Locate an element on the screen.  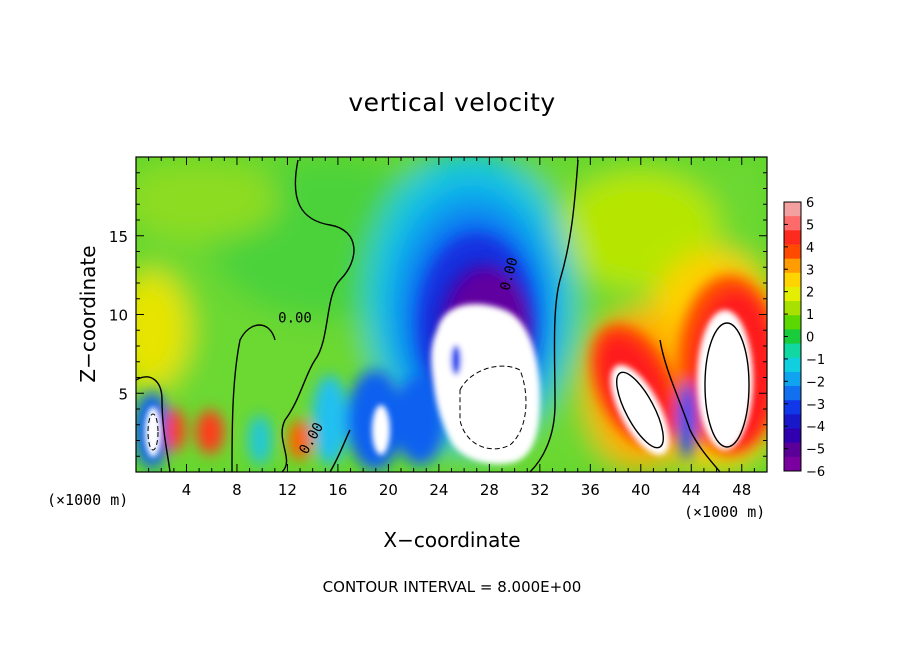
colorbar-label: 4 is located at coordinates (810, 248).